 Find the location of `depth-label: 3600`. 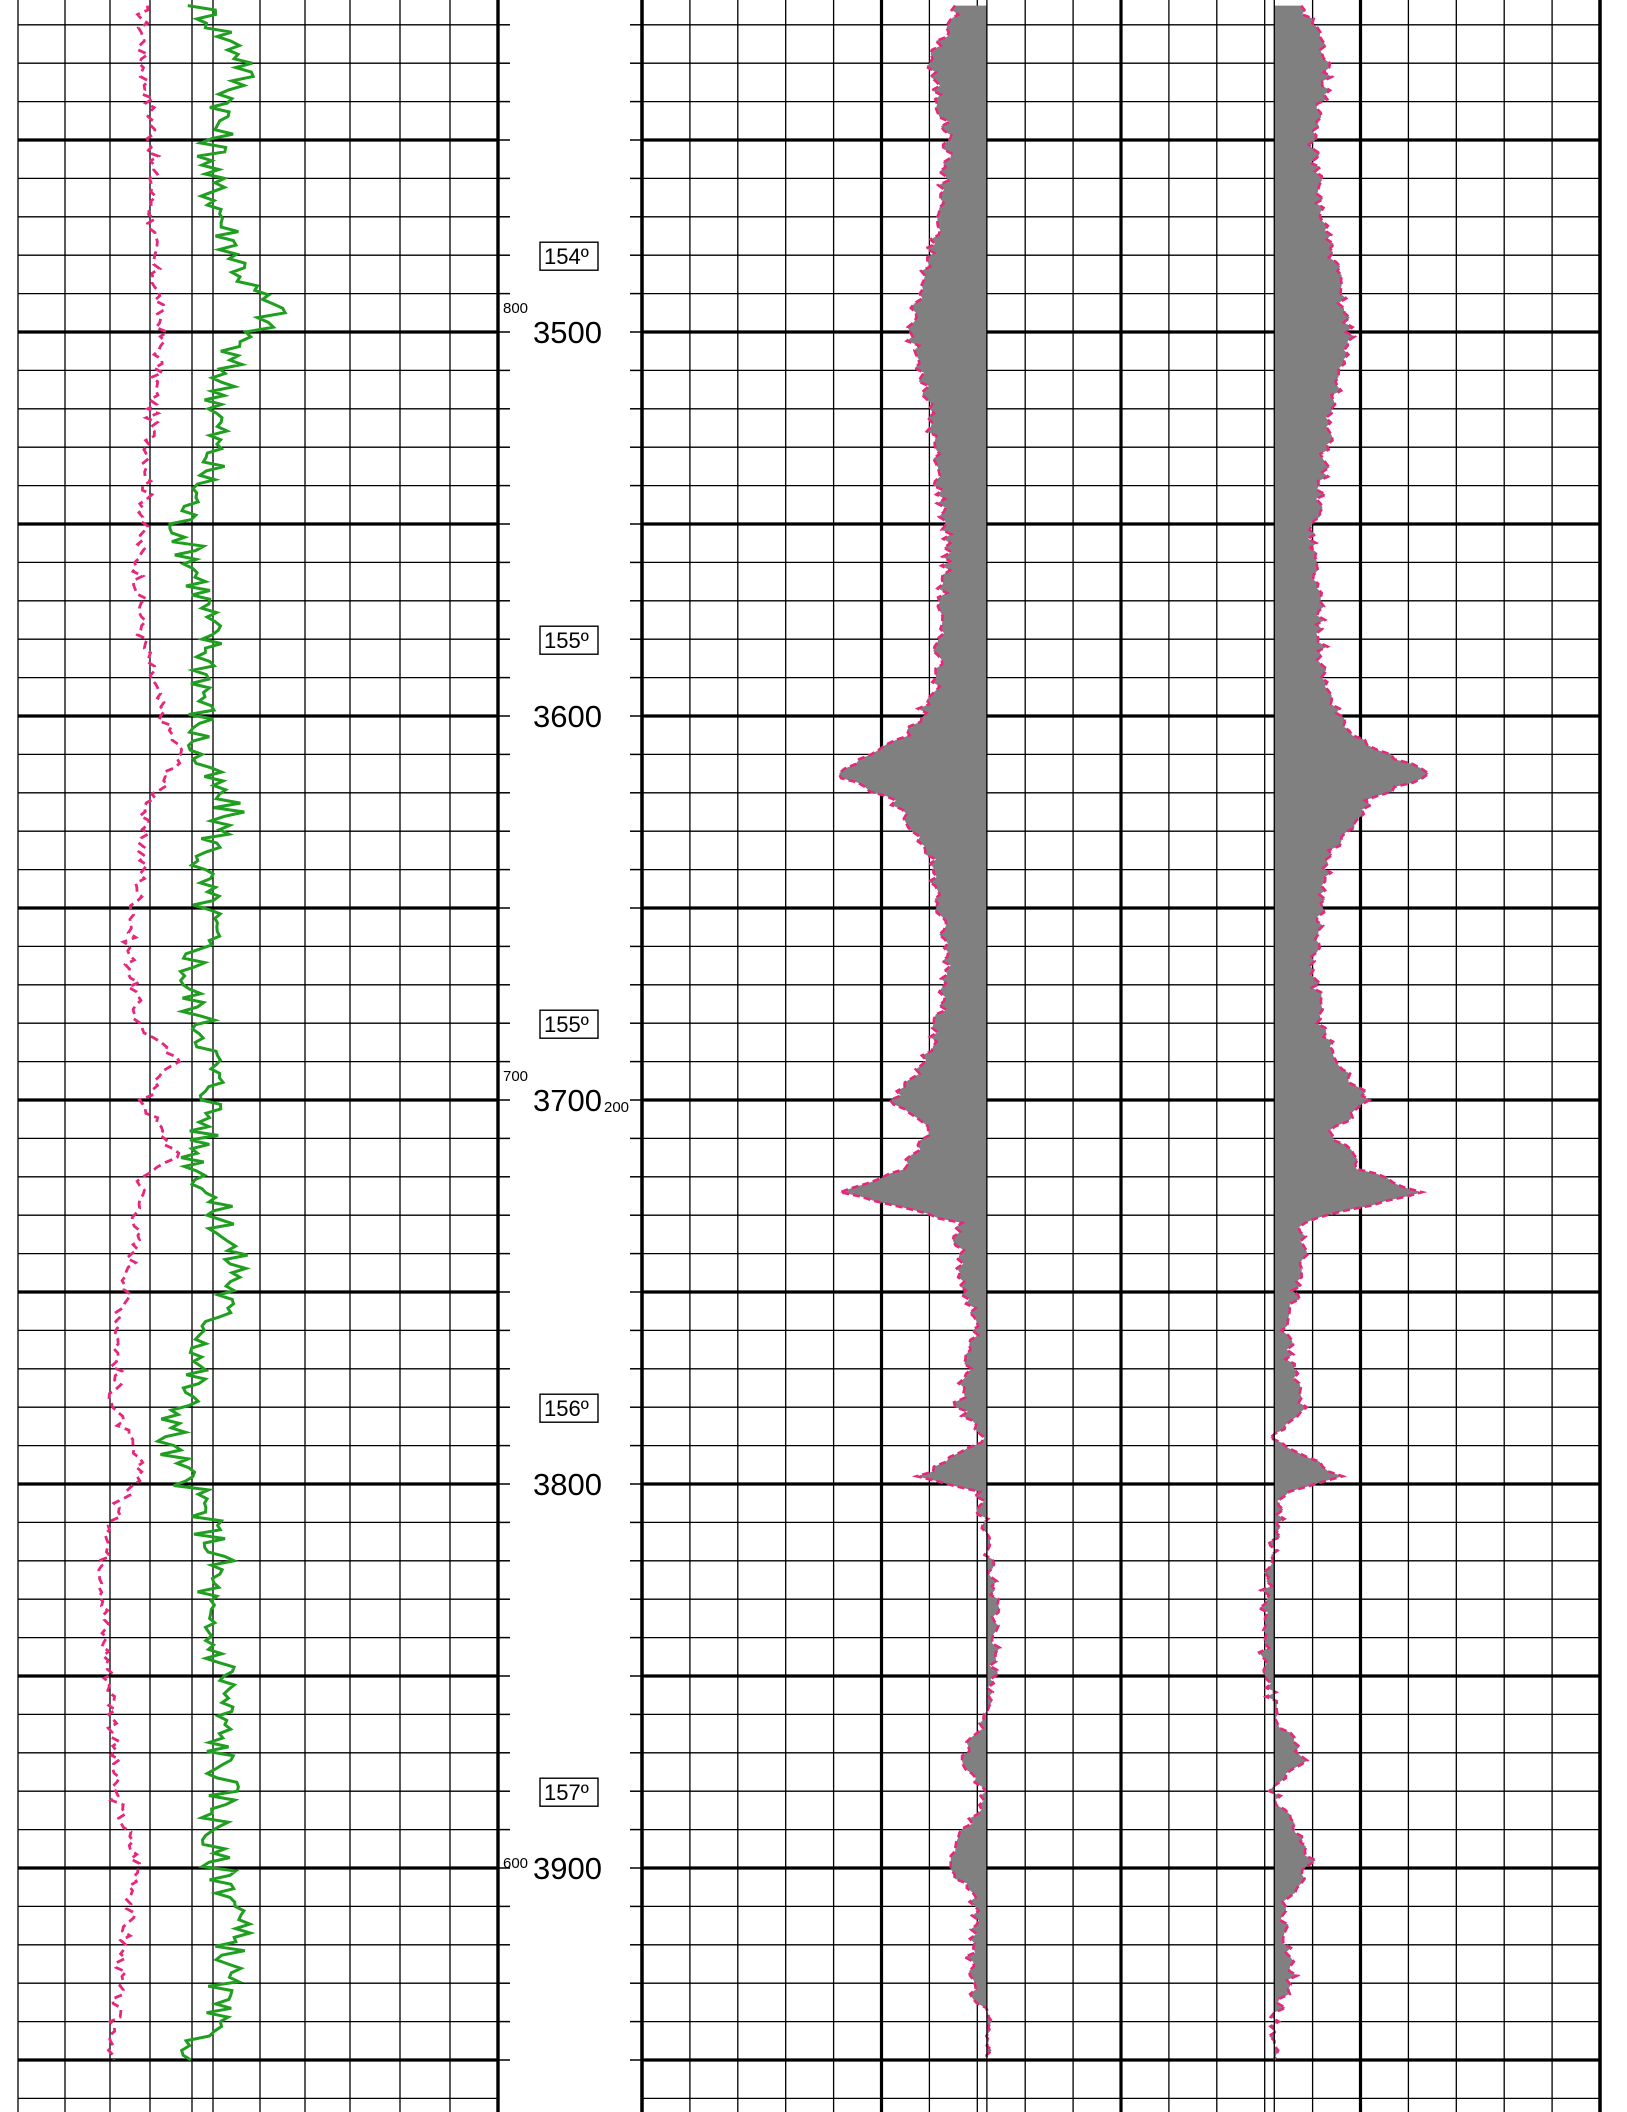

depth-label: 3600 is located at coordinates (567, 716).